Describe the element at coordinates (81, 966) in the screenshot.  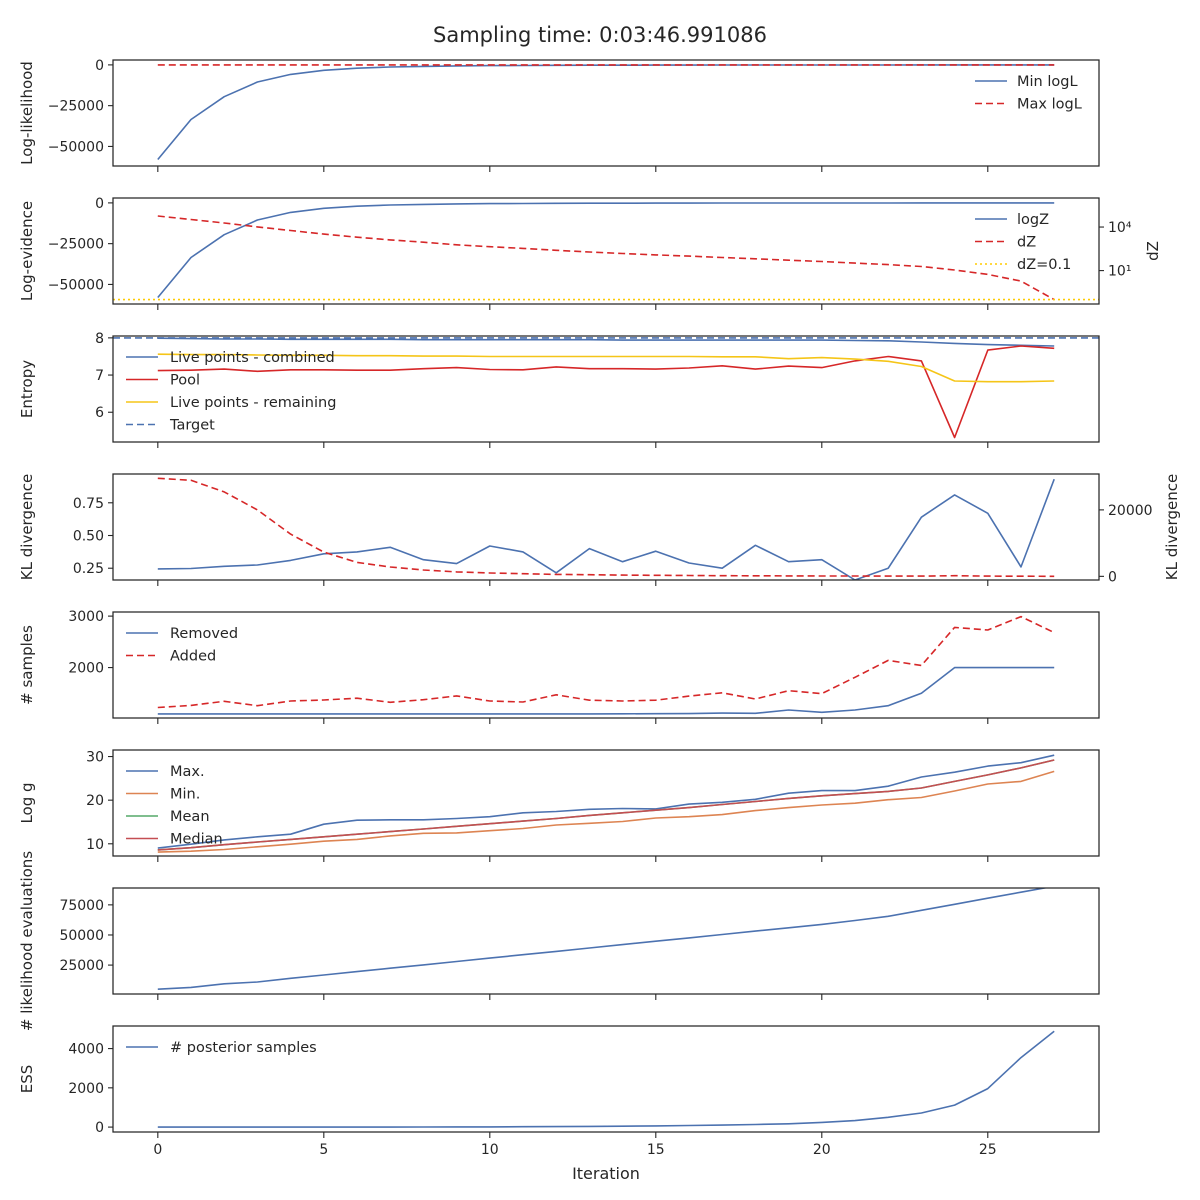
I see `y-tick-label: 25000` at that location.